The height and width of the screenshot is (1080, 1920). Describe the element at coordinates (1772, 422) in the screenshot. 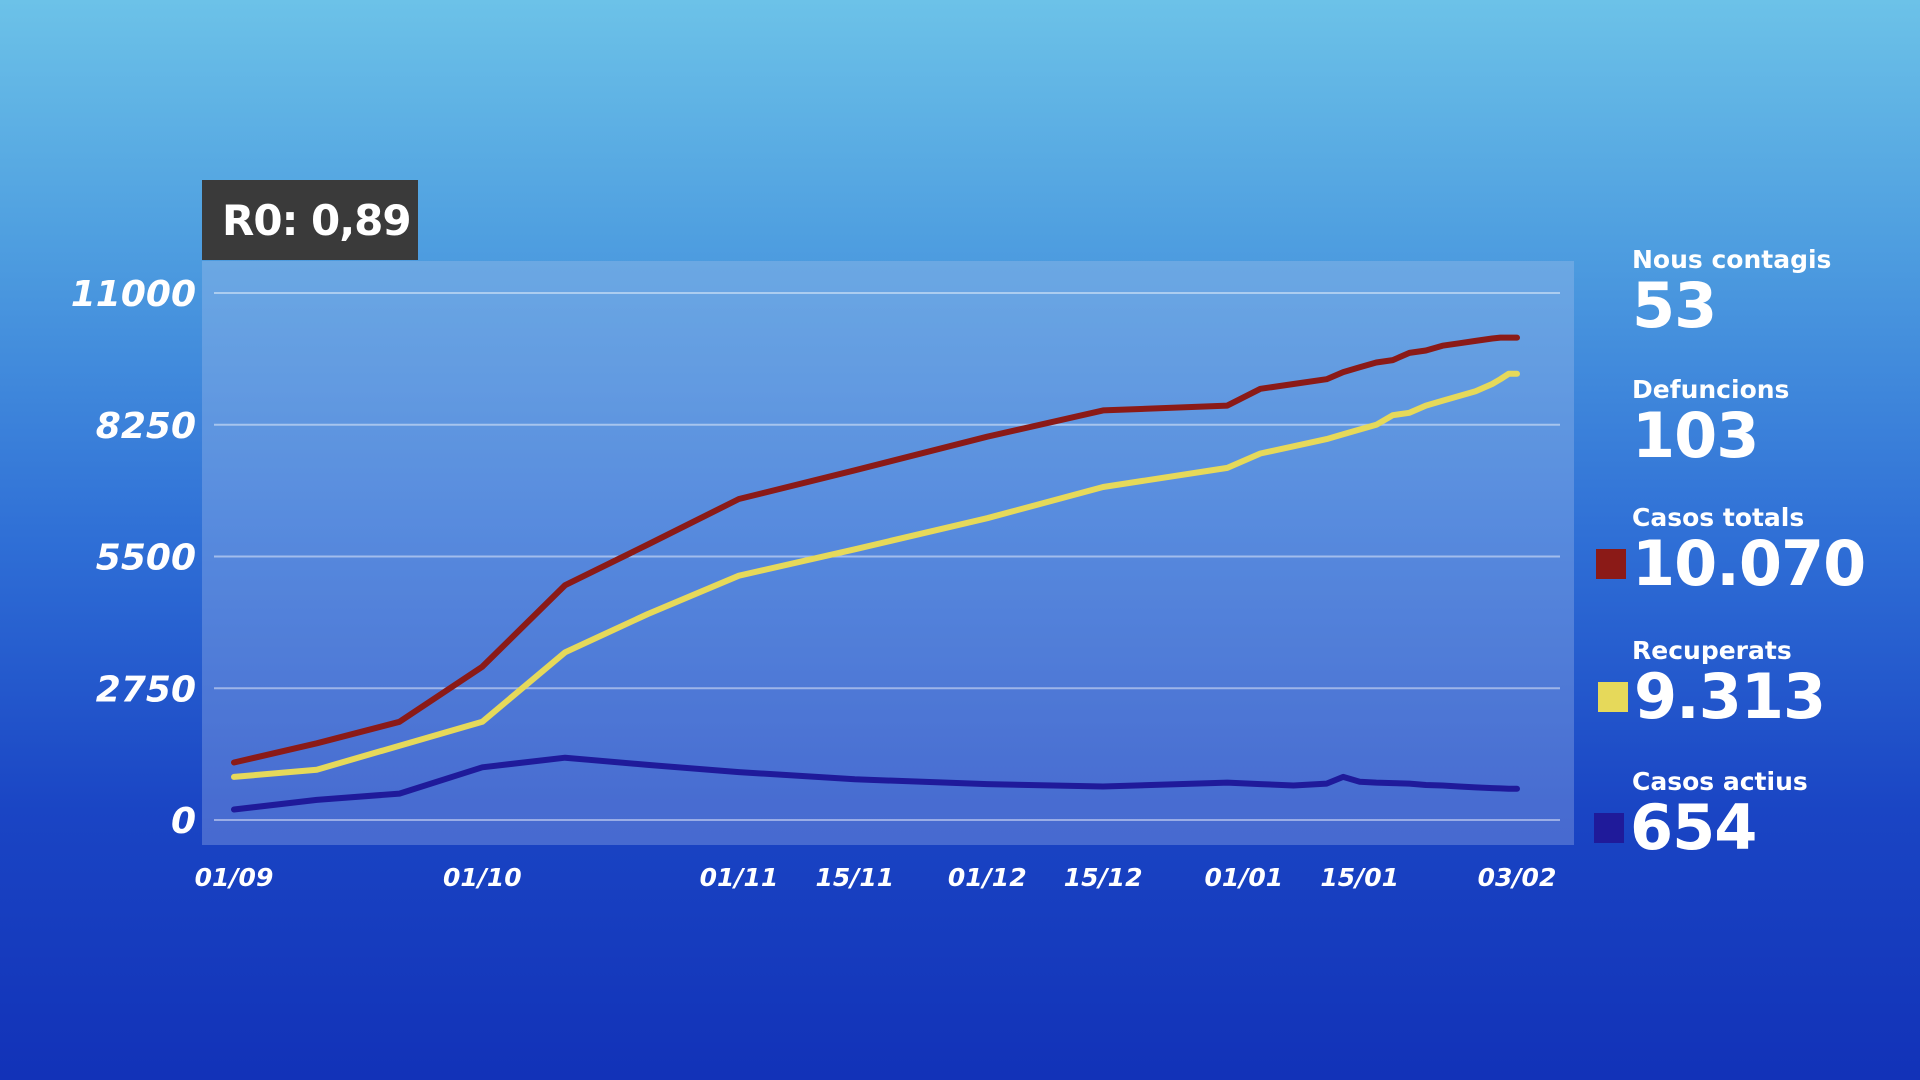

I see `stat-deaths: Defuncions 103` at that location.